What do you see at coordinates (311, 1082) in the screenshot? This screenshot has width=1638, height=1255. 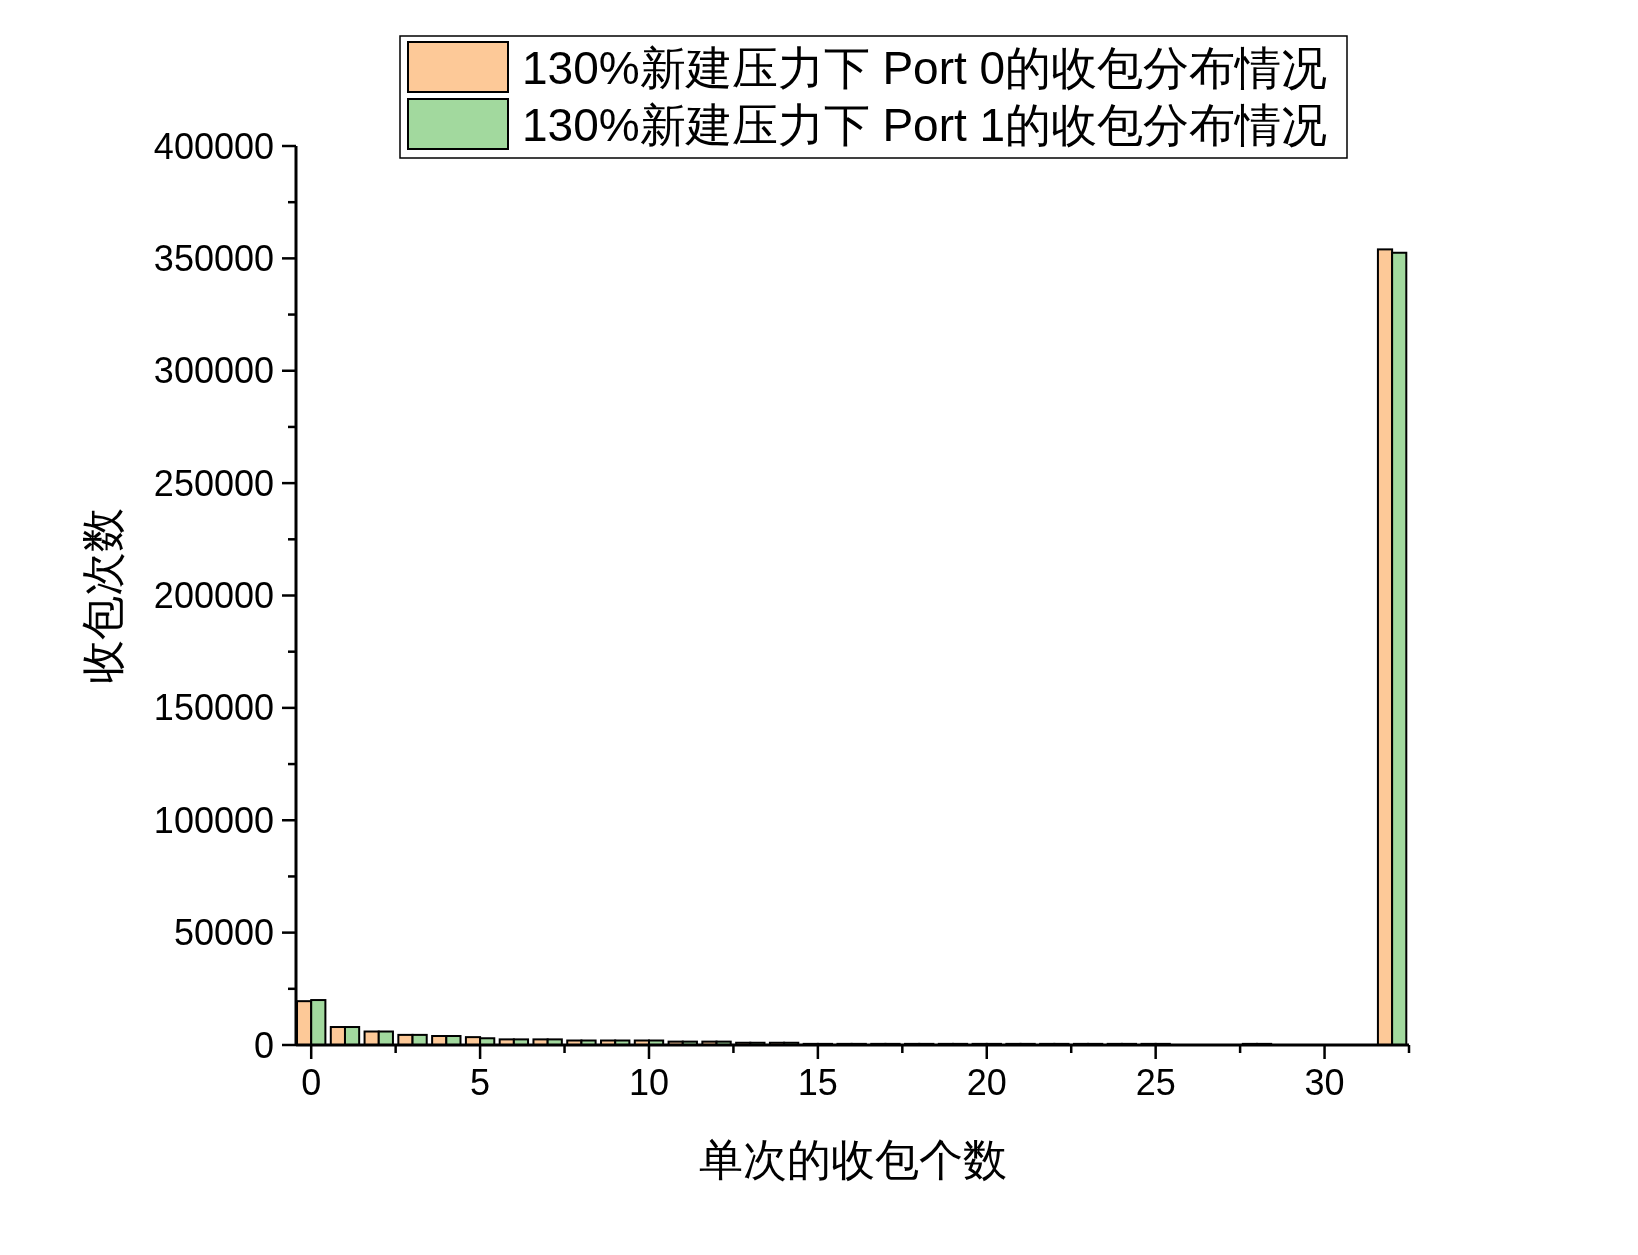 I see `x-tick-label: 0` at bounding box center [311, 1082].